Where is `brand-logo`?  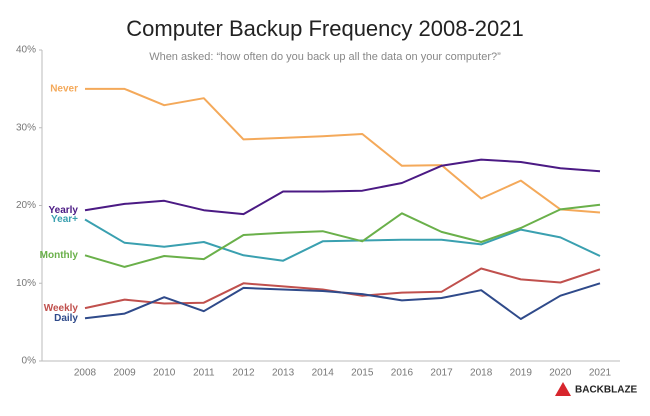 brand-logo is located at coordinates (563, 389).